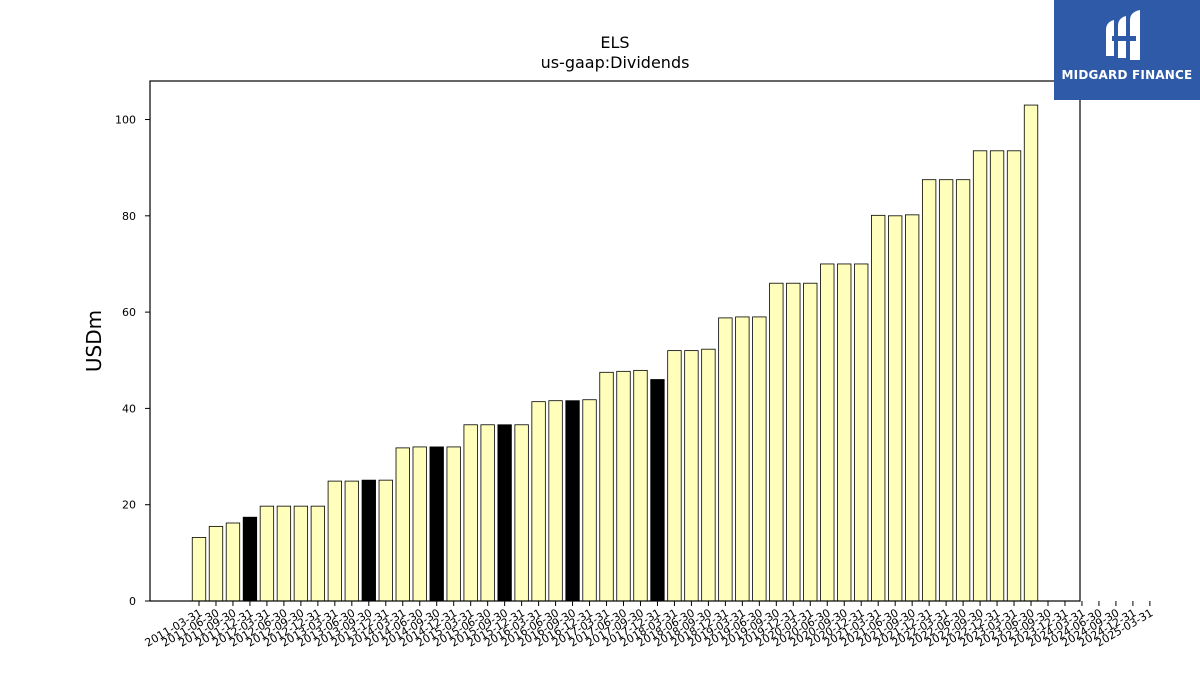 The height and width of the screenshot is (675, 1200). Describe the element at coordinates (125, 120) in the screenshot. I see `y-tick-label: 100` at that location.